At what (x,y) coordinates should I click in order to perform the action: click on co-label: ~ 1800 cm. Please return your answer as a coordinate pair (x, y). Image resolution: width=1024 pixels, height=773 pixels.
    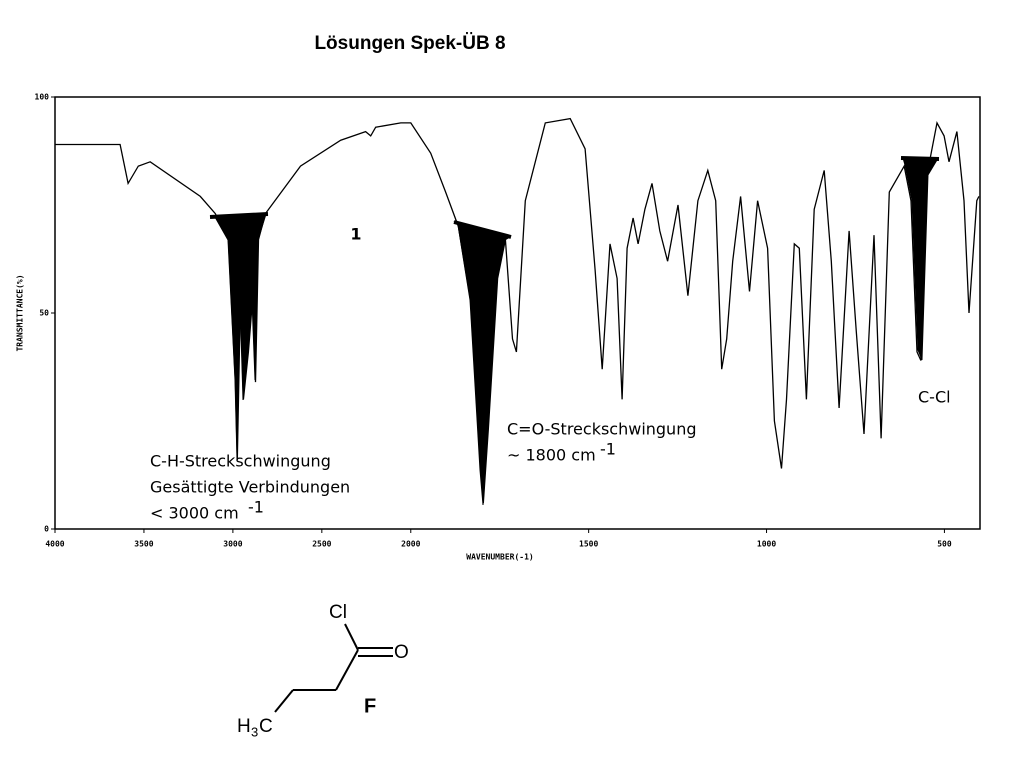
    Looking at the image, I should click on (551, 455).